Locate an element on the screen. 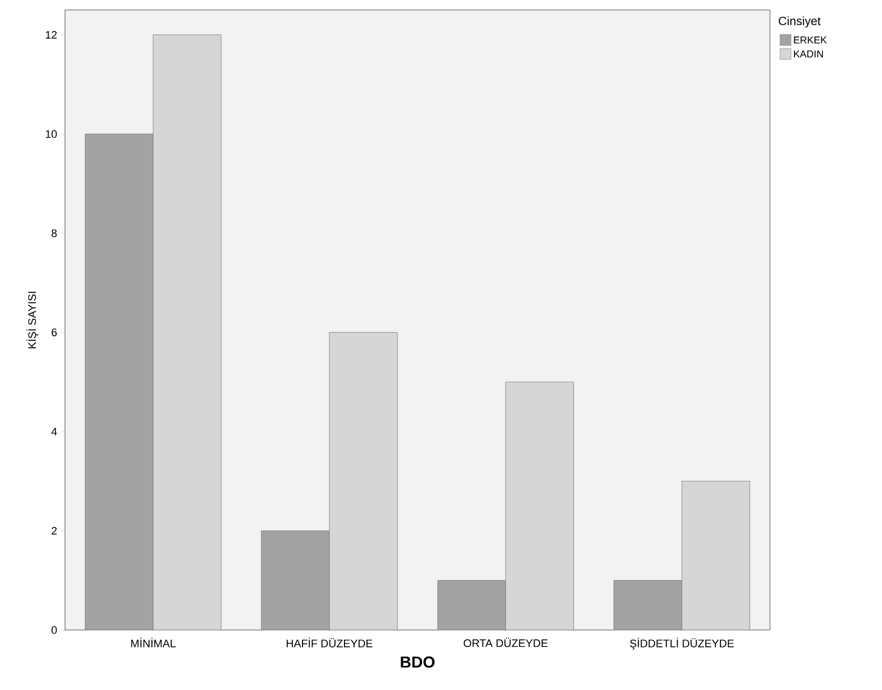 The width and height of the screenshot is (882, 690). x-axis-title: BDO is located at coordinates (417, 662).